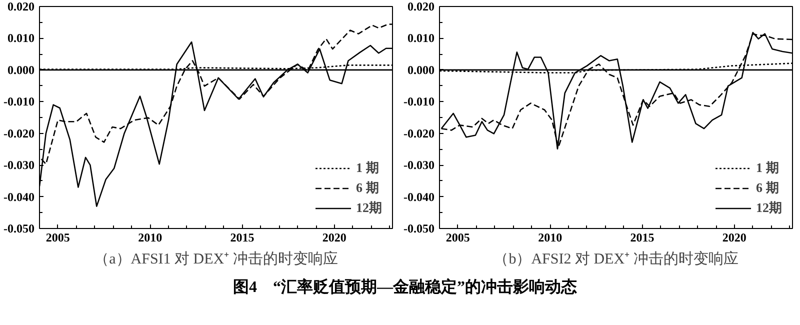 Image resolution: width=800 pixels, height=325 pixels. Describe the element at coordinates (405, 287) in the screenshot. I see `caption: 图4 “汇率贬值预期—金融稳定”的冲击影响动态` at that location.